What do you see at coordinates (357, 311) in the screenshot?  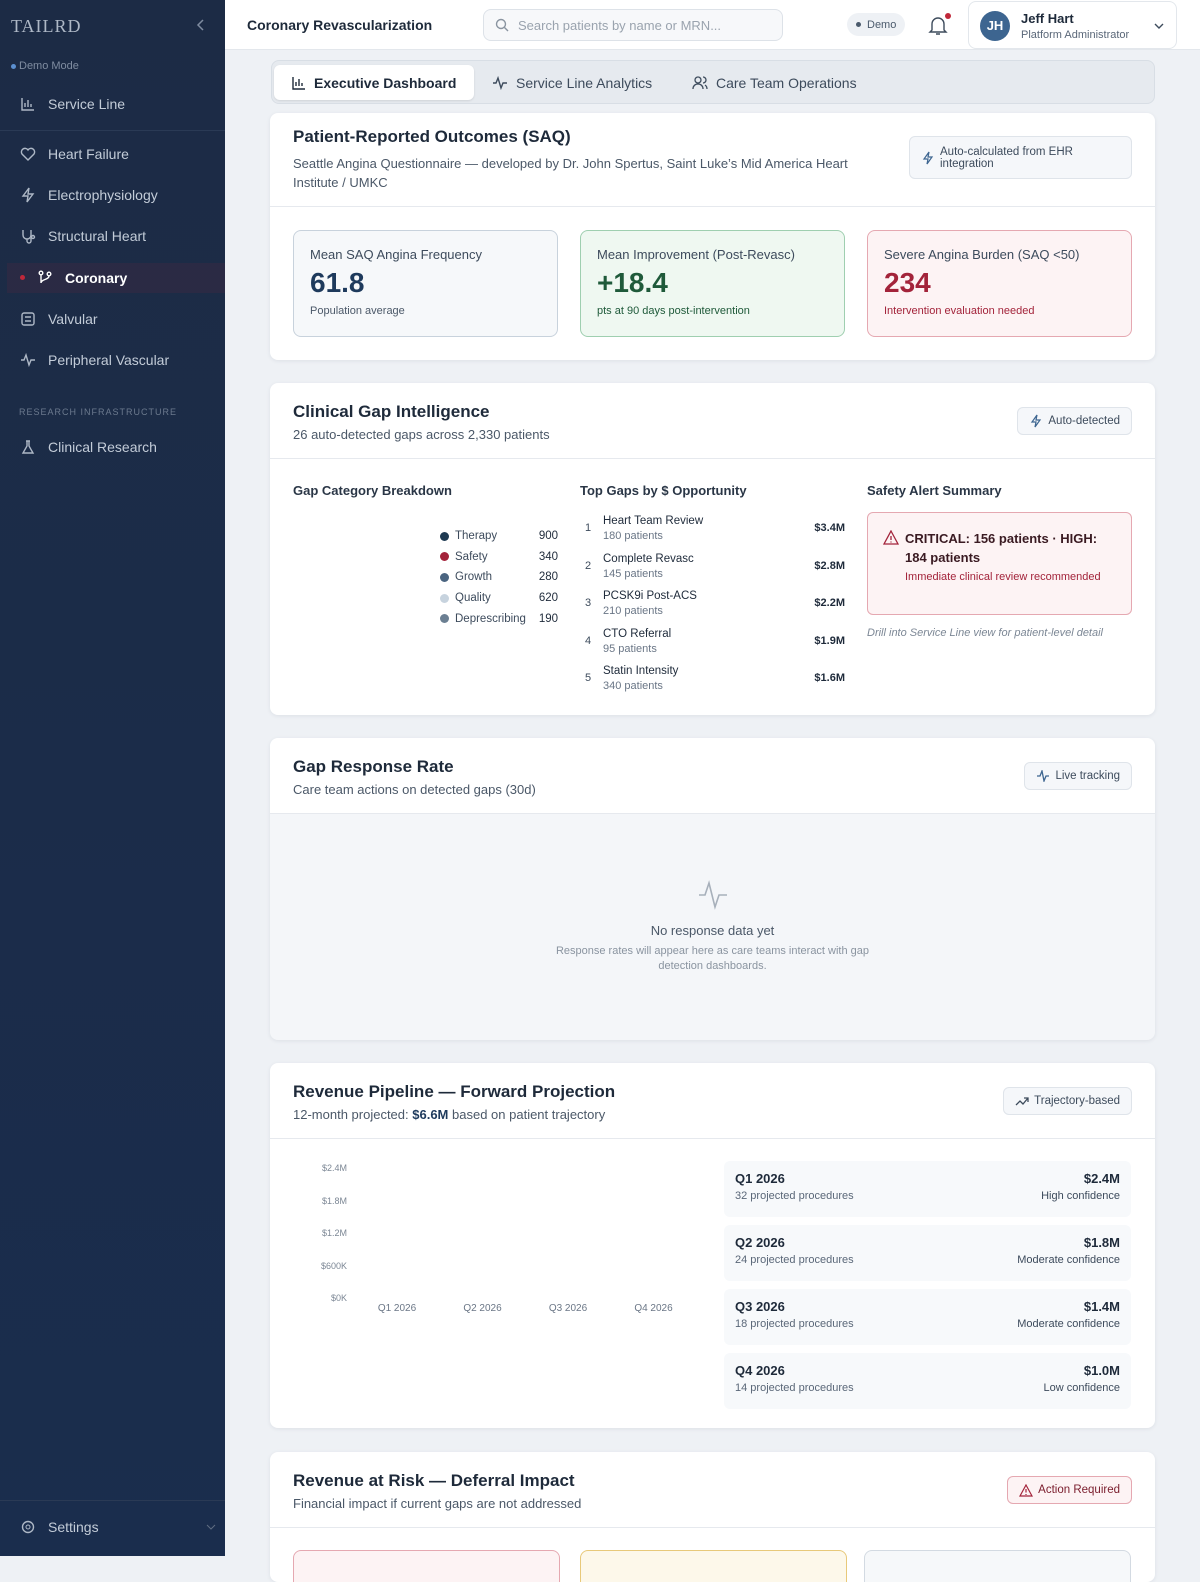 I see `metric-note: Population average` at bounding box center [357, 311].